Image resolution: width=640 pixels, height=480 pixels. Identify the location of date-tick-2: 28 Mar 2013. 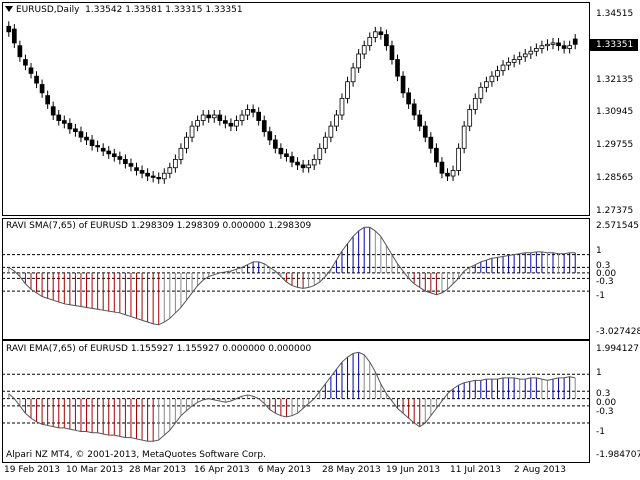
(158, 470).